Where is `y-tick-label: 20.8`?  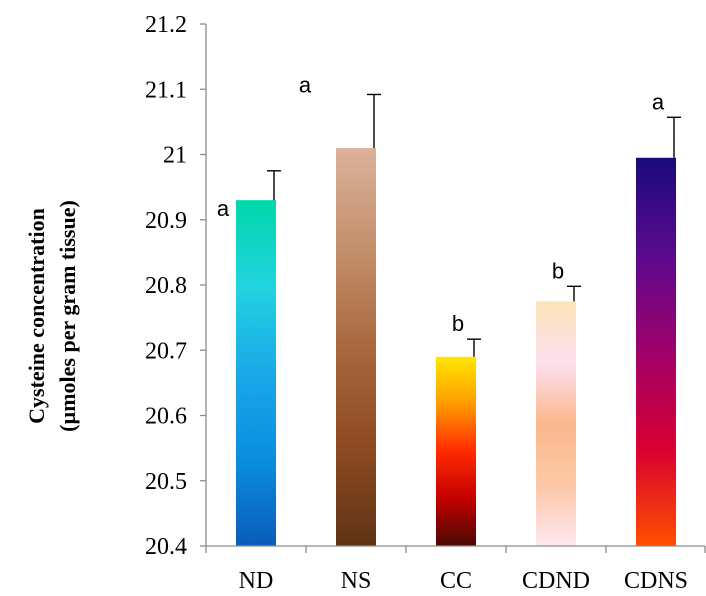
y-tick-label: 20.8 is located at coordinates (166, 286).